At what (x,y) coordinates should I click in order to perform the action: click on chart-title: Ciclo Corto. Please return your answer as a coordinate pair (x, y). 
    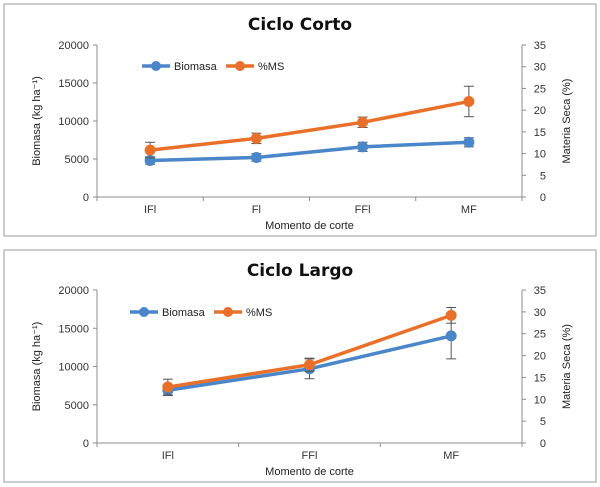
    Looking at the image, I should click on (300, 25).